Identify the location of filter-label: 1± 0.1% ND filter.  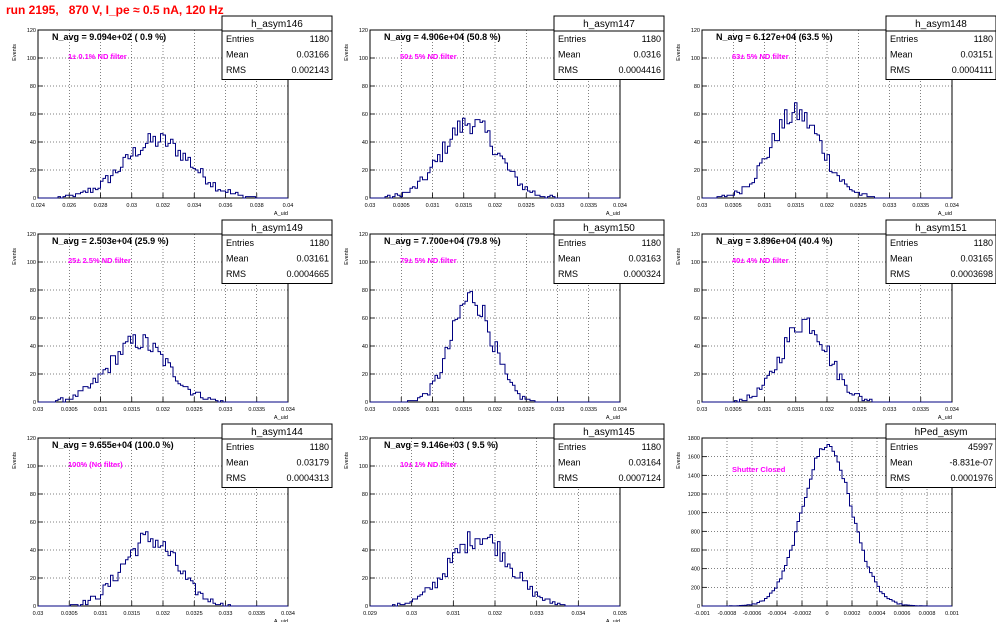
(97, 56).